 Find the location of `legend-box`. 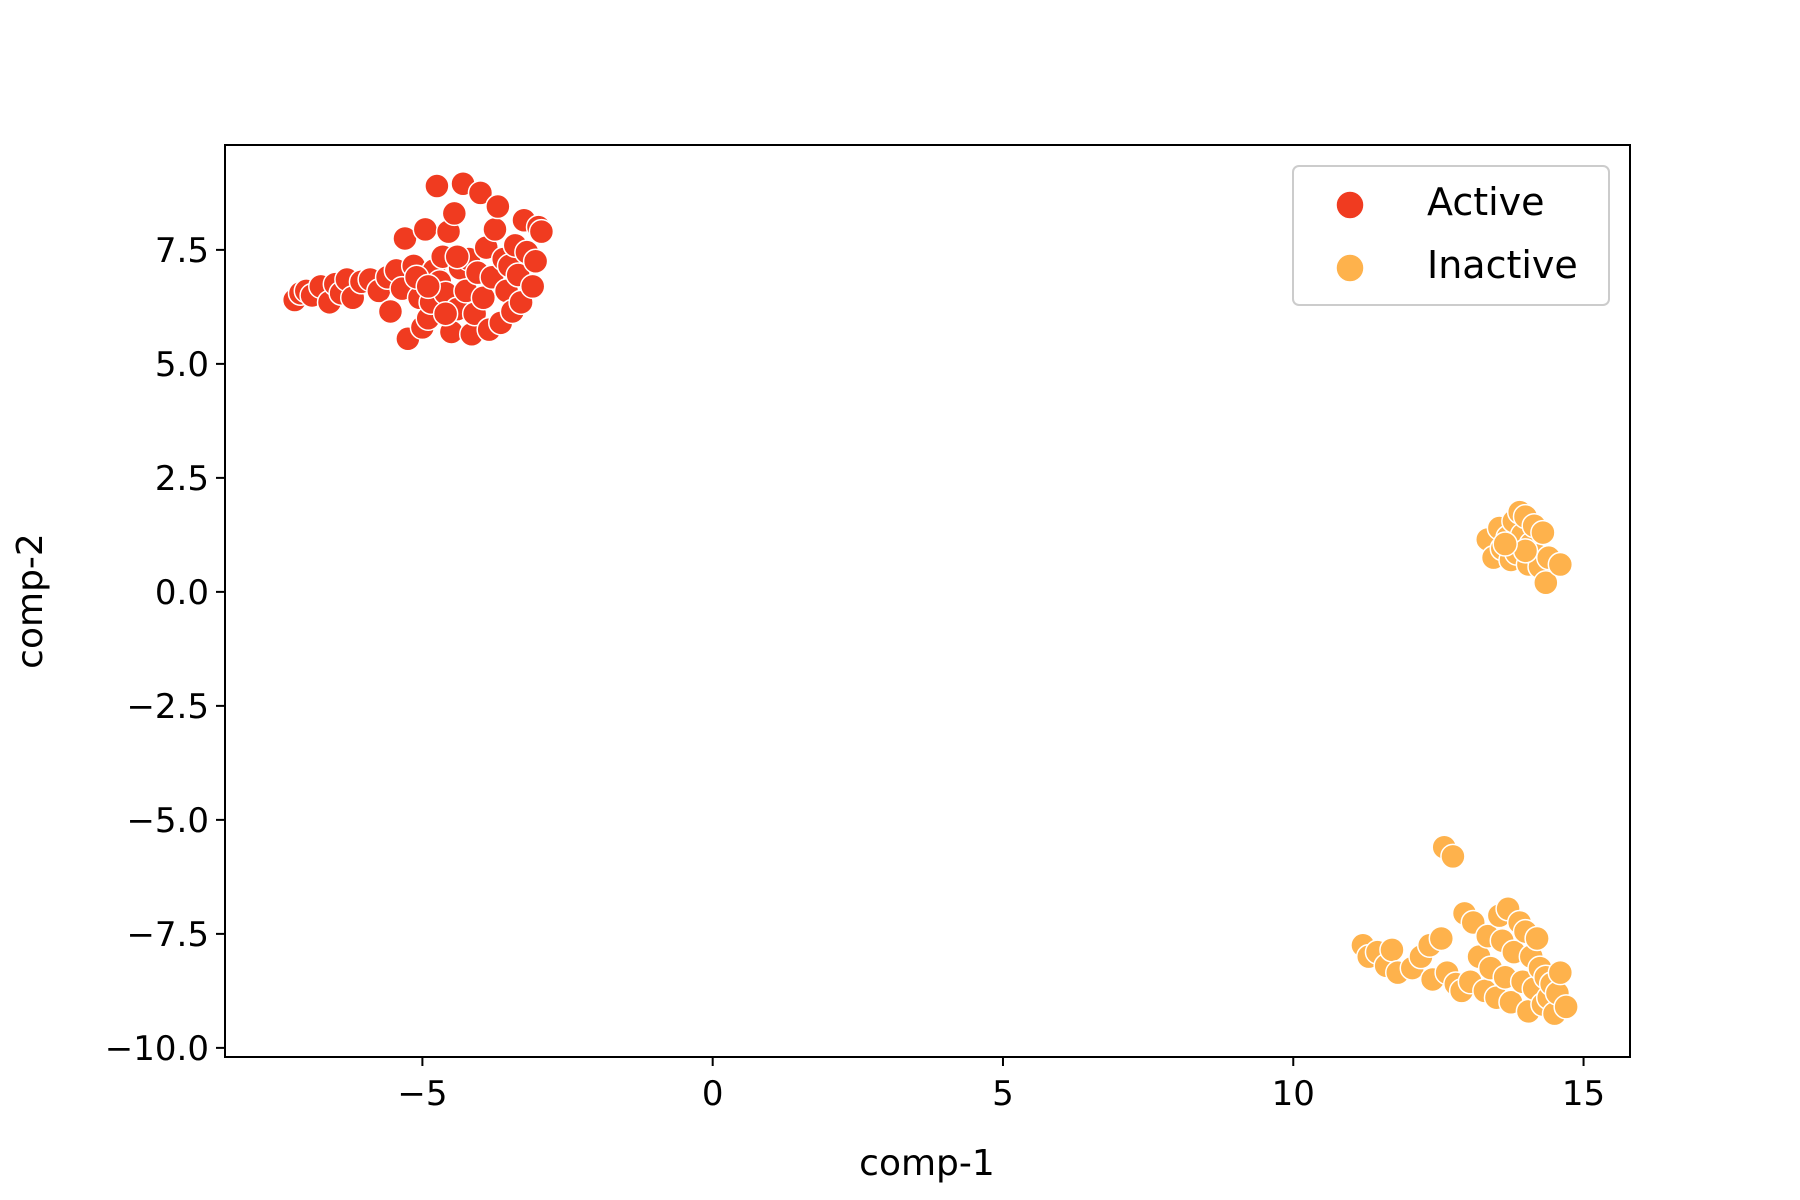

legend-box is located at coordinates (1451, 235).